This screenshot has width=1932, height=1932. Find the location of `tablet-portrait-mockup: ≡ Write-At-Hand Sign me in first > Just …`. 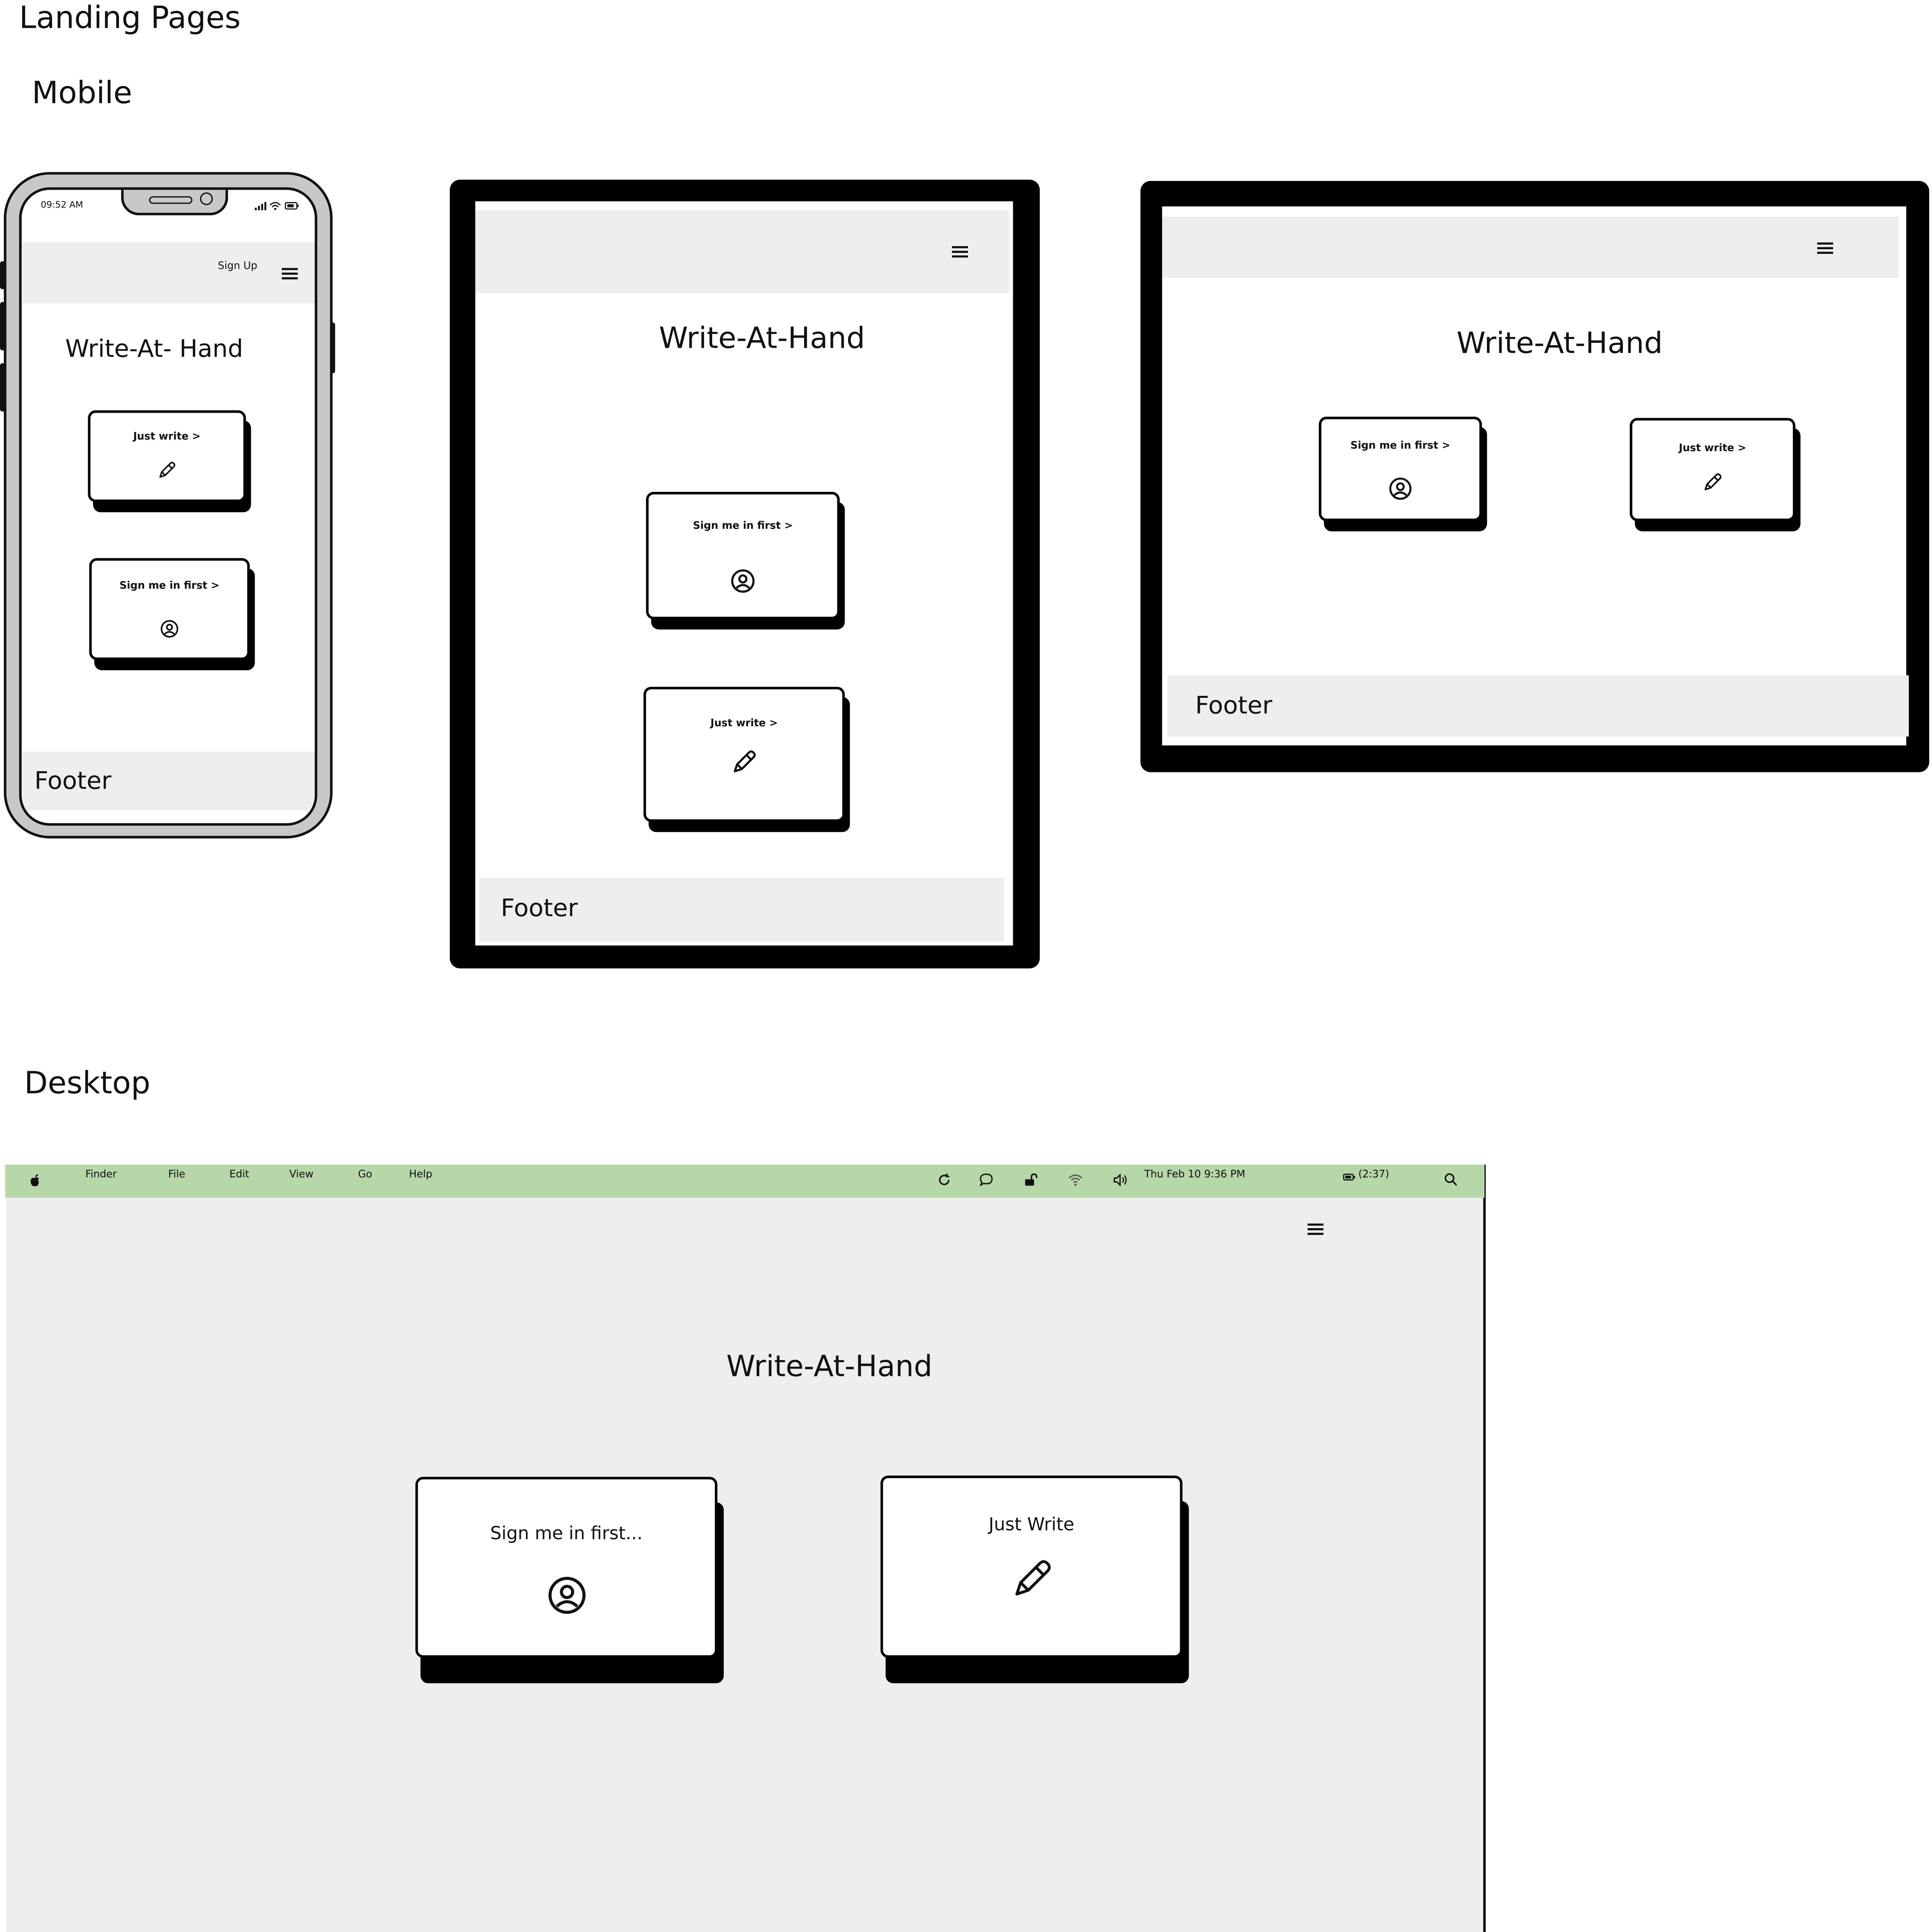

tablet-portrait-mockup: ≡ Write-At-Hand Sign me in first > Just … is located at coordinates (745, 574).